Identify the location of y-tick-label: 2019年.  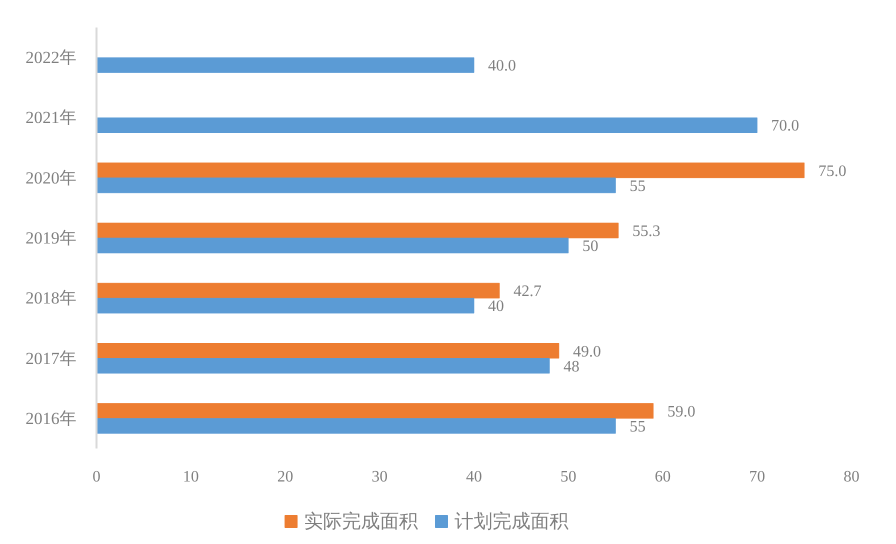
(51, 238).